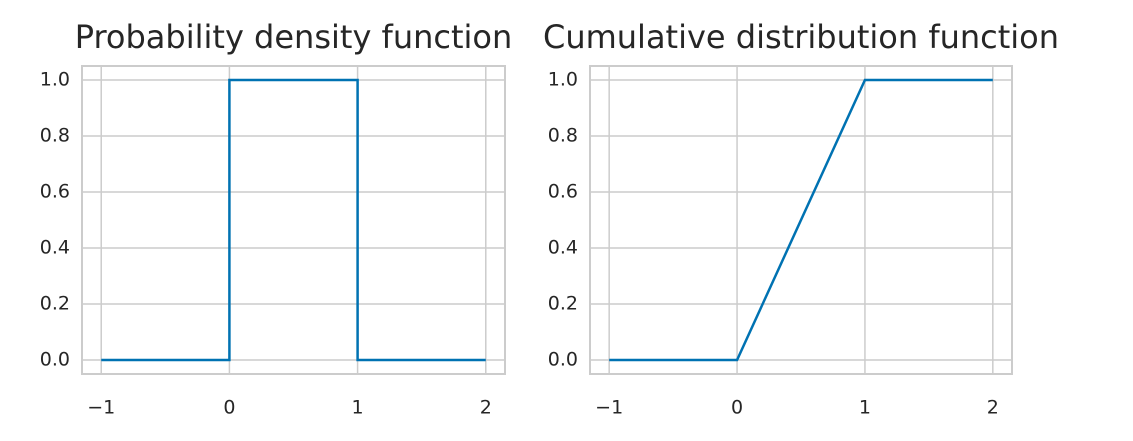  I want to click on chart-title: Cumulative distribution function, so click(801, 37).